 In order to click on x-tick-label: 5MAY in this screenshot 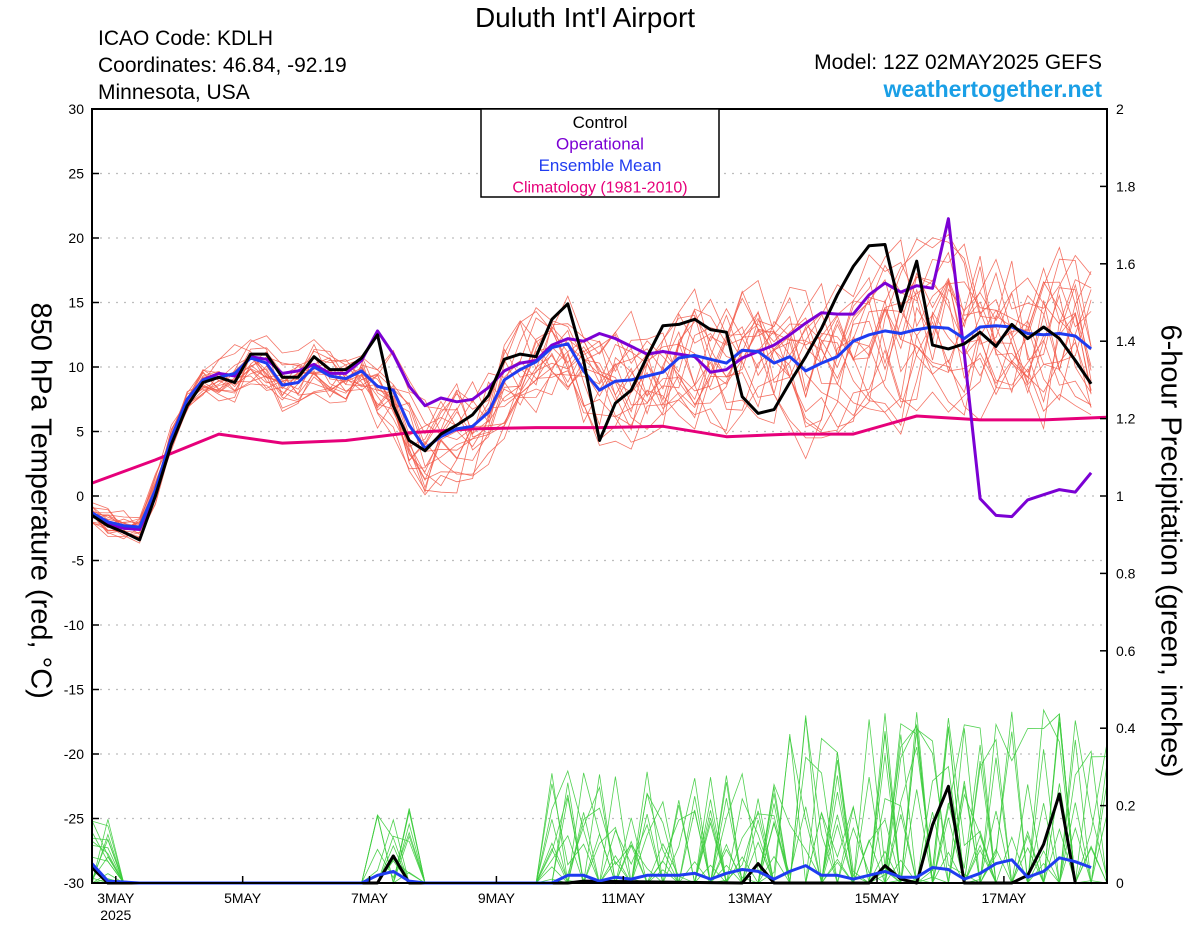, I will do `click(243, 898)`.